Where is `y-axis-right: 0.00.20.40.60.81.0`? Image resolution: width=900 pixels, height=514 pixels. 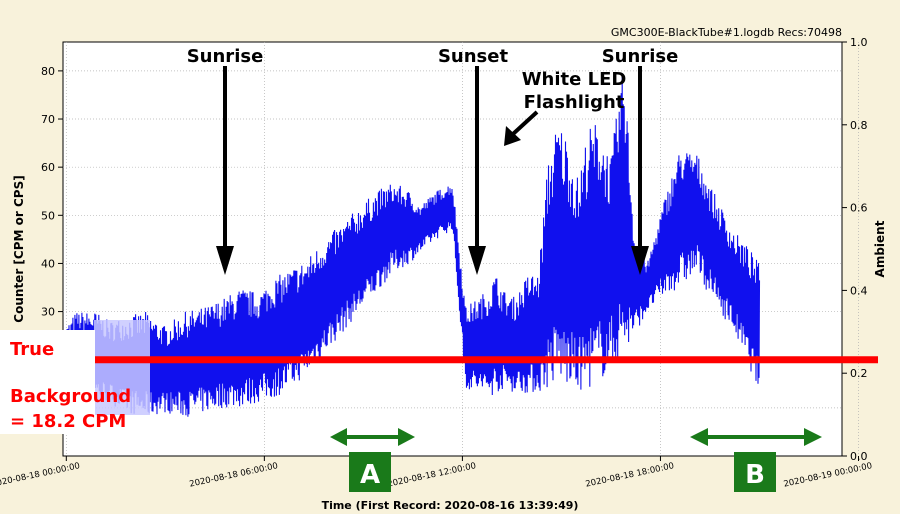
y-axis-right: 0.00.20.40.60.81.0 is located at coordinates (855, 249).